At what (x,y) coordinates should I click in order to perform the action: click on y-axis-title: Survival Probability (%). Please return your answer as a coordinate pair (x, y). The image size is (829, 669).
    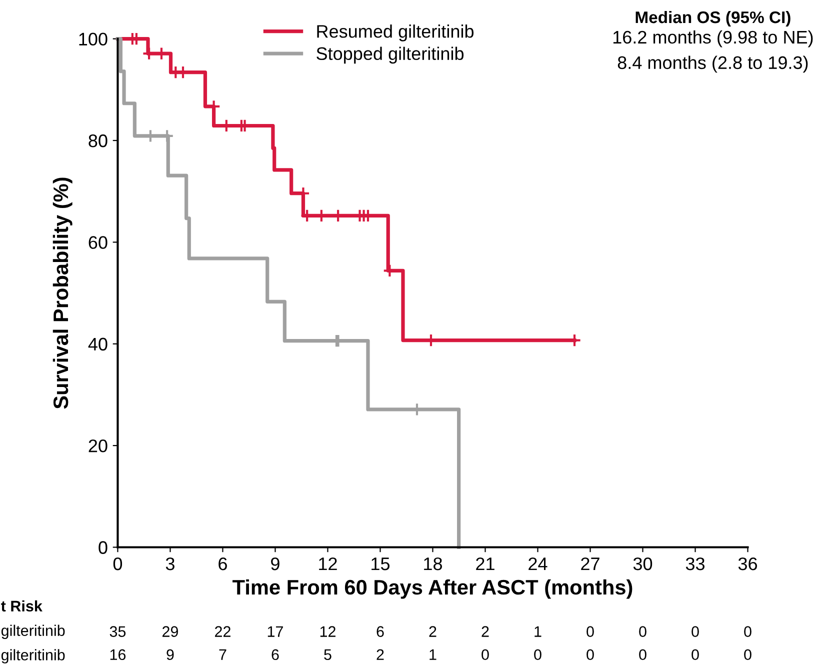
    Looking at the image, I should click on (62, 293).